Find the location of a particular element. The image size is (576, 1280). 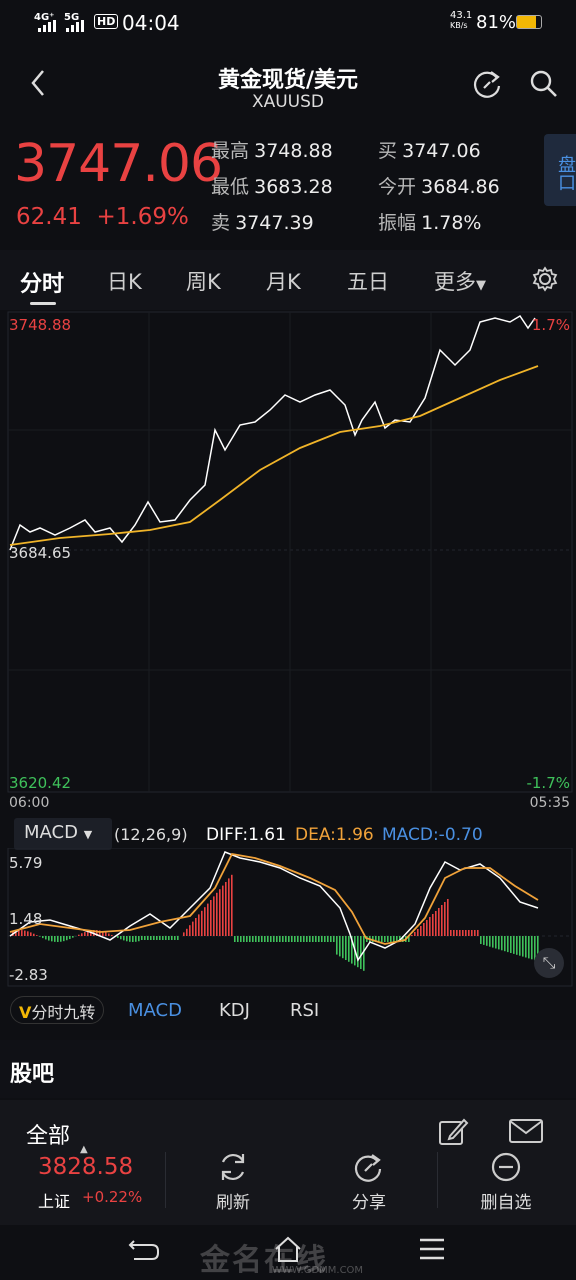

remove-watchlist-button: 删自选 is located at coordinates (506, 1181).